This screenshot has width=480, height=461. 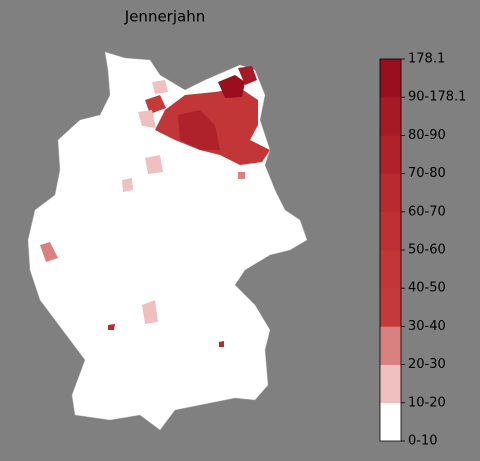 I want to click on colorbar-label: 80-90, so click(x=427, y=135).